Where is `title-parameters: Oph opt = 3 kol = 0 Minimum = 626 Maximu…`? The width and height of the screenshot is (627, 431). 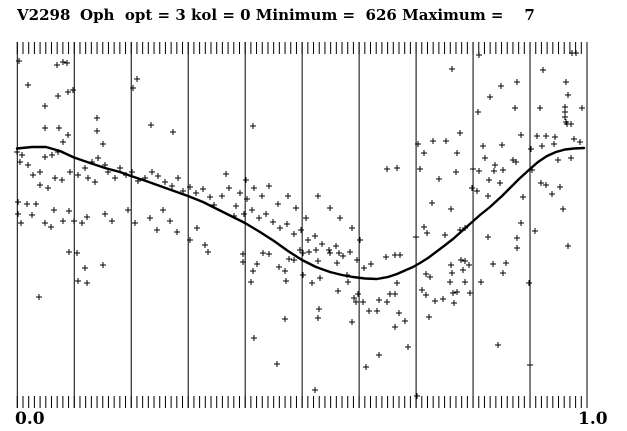
title-parameters: Oph opt = 3 kol = 0 Minimum = 626 Maximu… is located at coordinates (307, 15).